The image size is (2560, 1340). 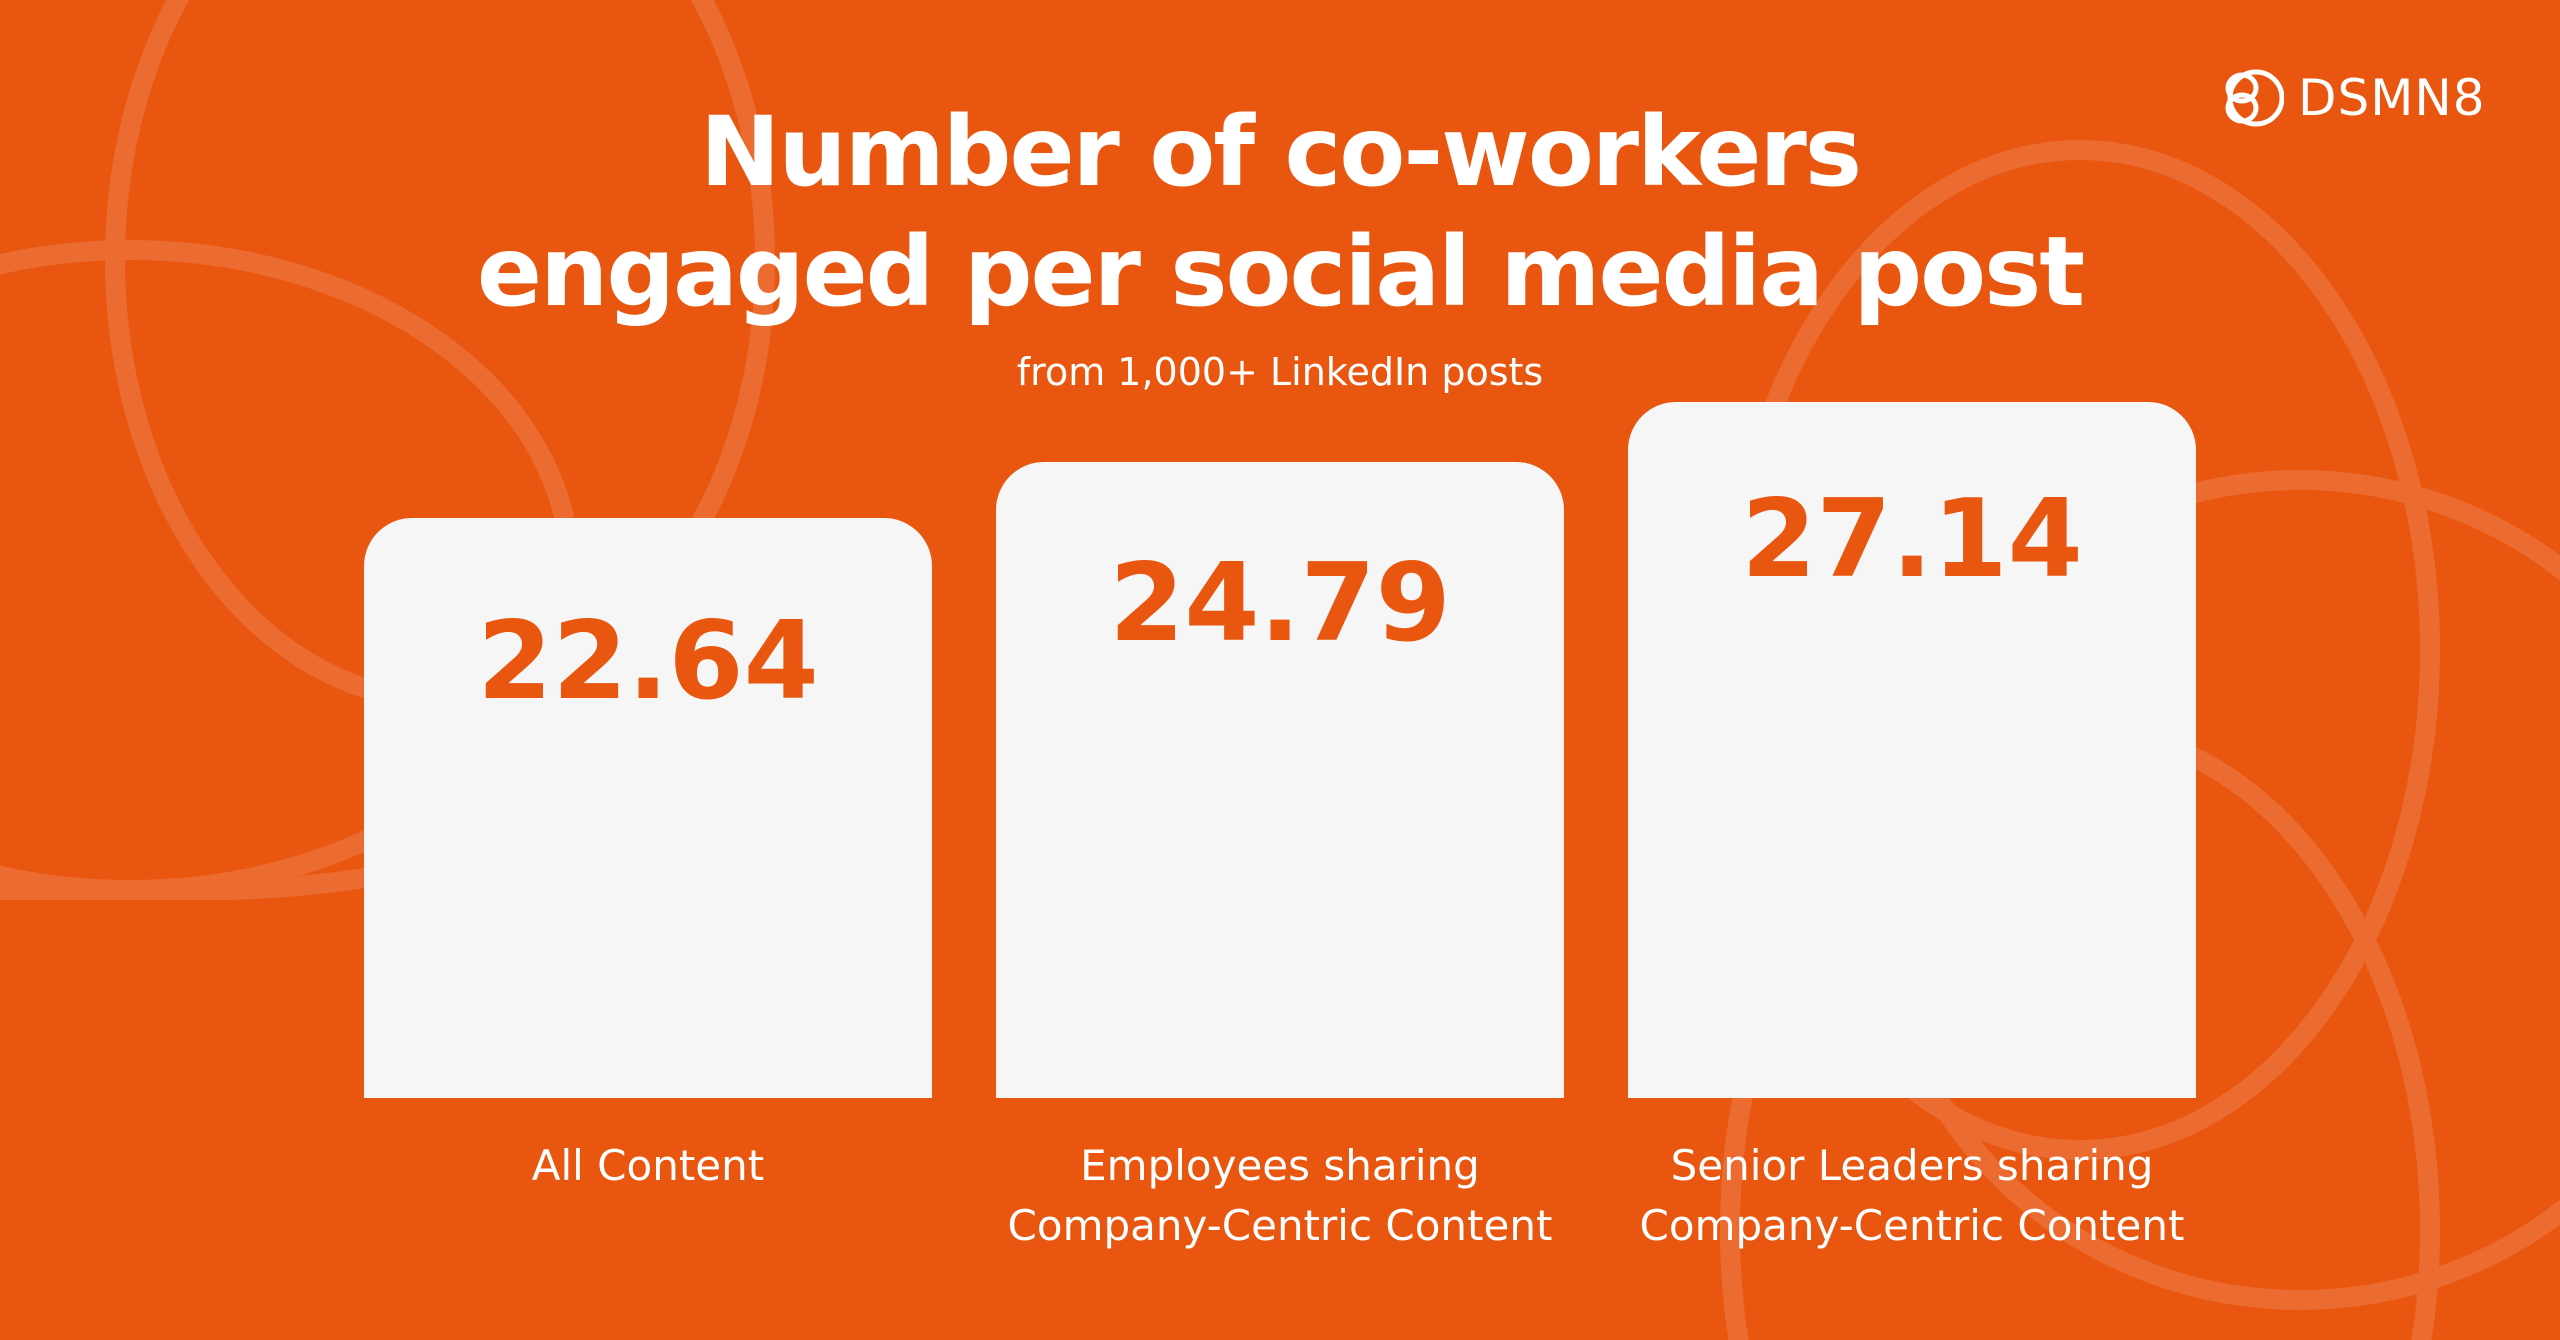 I want to click on bar-employees-sharing: 24.79, so click(x=1280, y=780).